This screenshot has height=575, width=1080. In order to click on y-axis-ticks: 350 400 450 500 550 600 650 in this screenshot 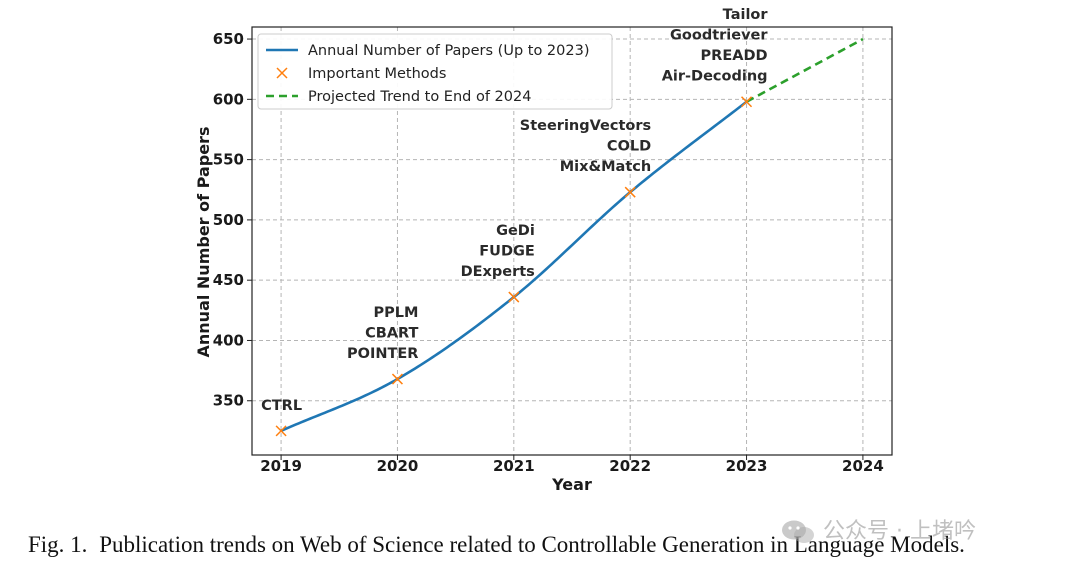, I will do `click(232, 220)`.